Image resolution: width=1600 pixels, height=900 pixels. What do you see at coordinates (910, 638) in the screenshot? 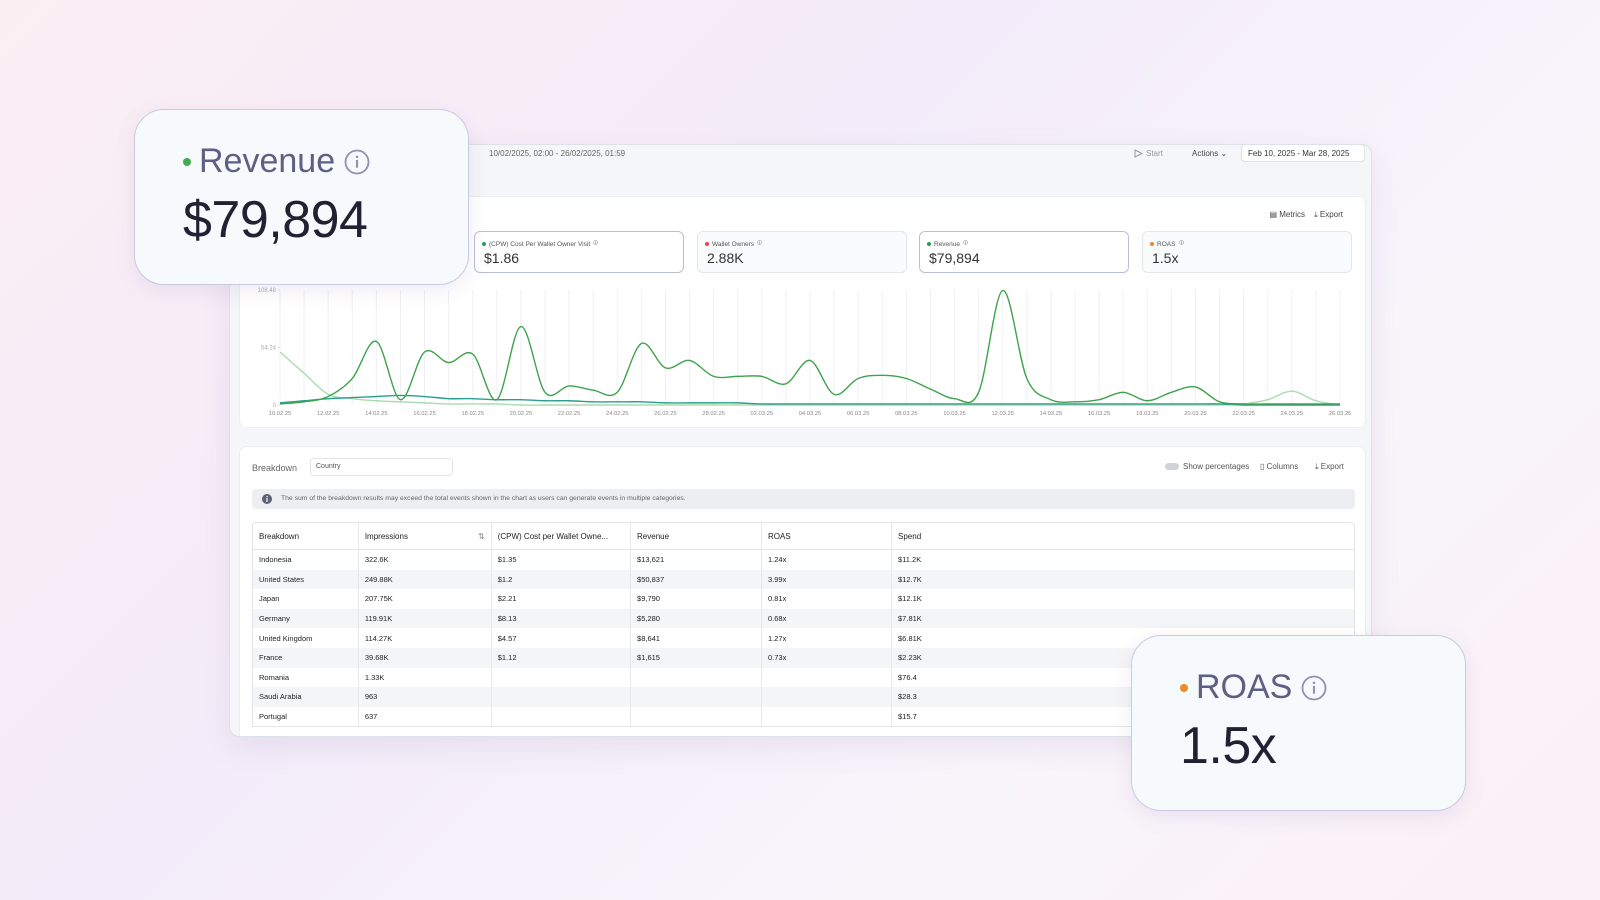
I see `cell-text: $6.81K` at bounding box center [910, 638].